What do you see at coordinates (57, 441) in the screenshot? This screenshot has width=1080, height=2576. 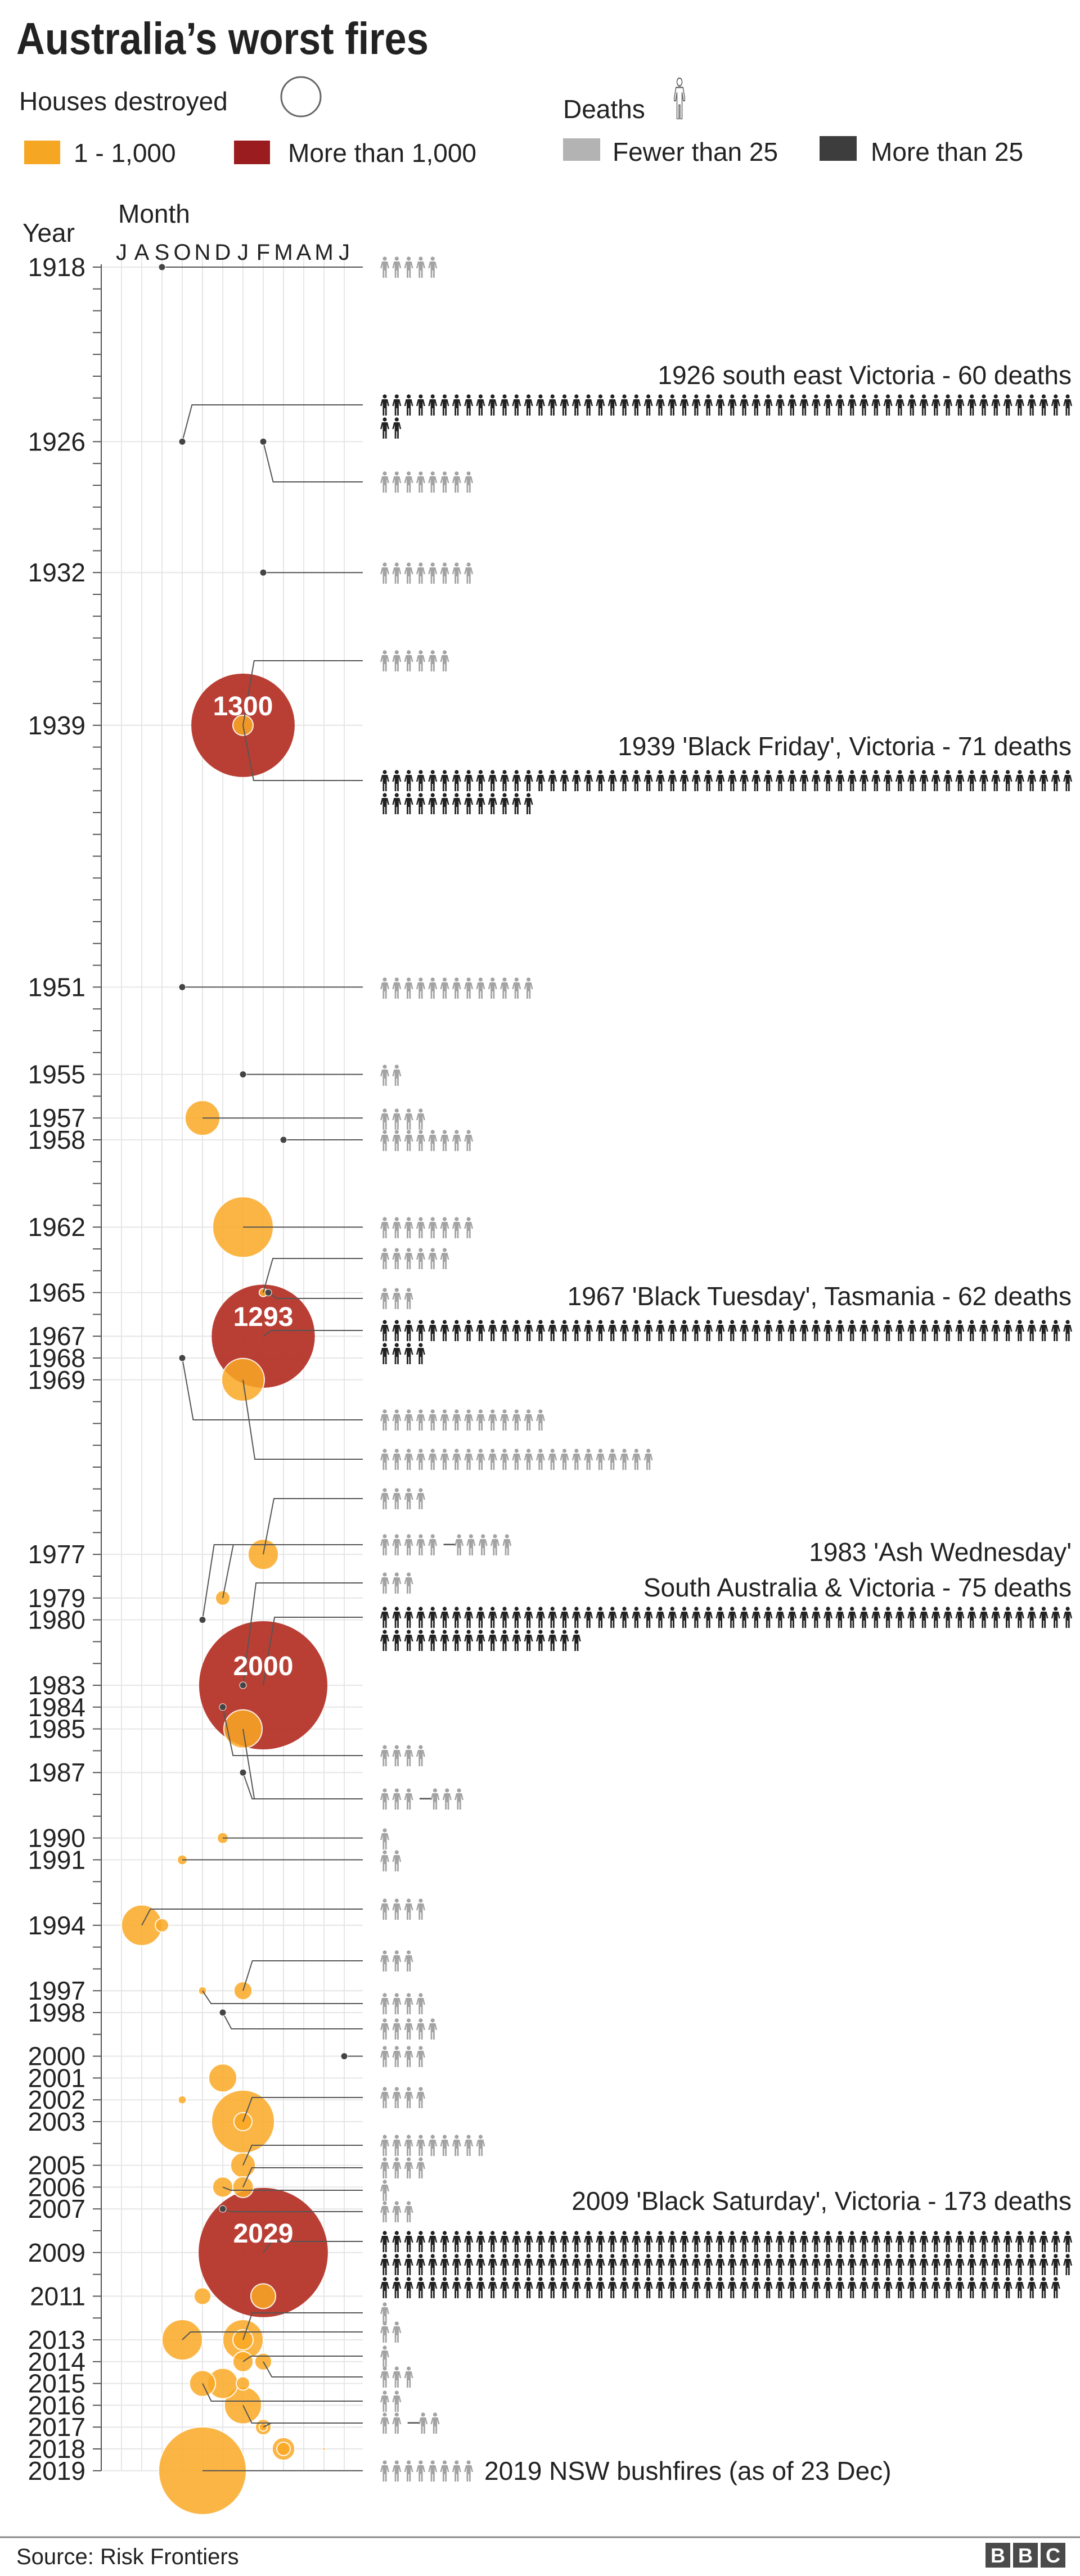 I see `year-tick-label: 1926` at bounding box center [57, 441].